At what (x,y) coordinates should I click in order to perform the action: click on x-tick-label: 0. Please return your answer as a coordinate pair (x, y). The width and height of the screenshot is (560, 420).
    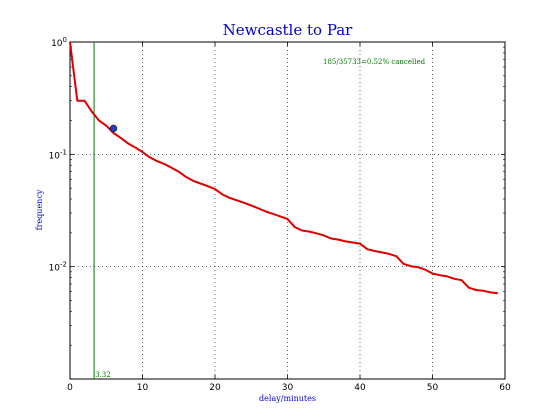
    Looking at the image, I should click on (70, 388).